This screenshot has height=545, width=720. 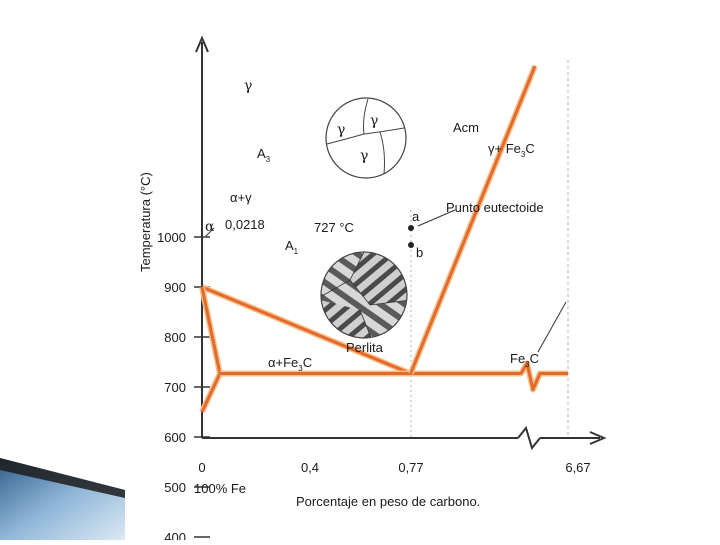 What do you see at coordinates (365, 347) in the screenshot?
I see `label-perlita: Perlita` at bounding box center [365, 347].